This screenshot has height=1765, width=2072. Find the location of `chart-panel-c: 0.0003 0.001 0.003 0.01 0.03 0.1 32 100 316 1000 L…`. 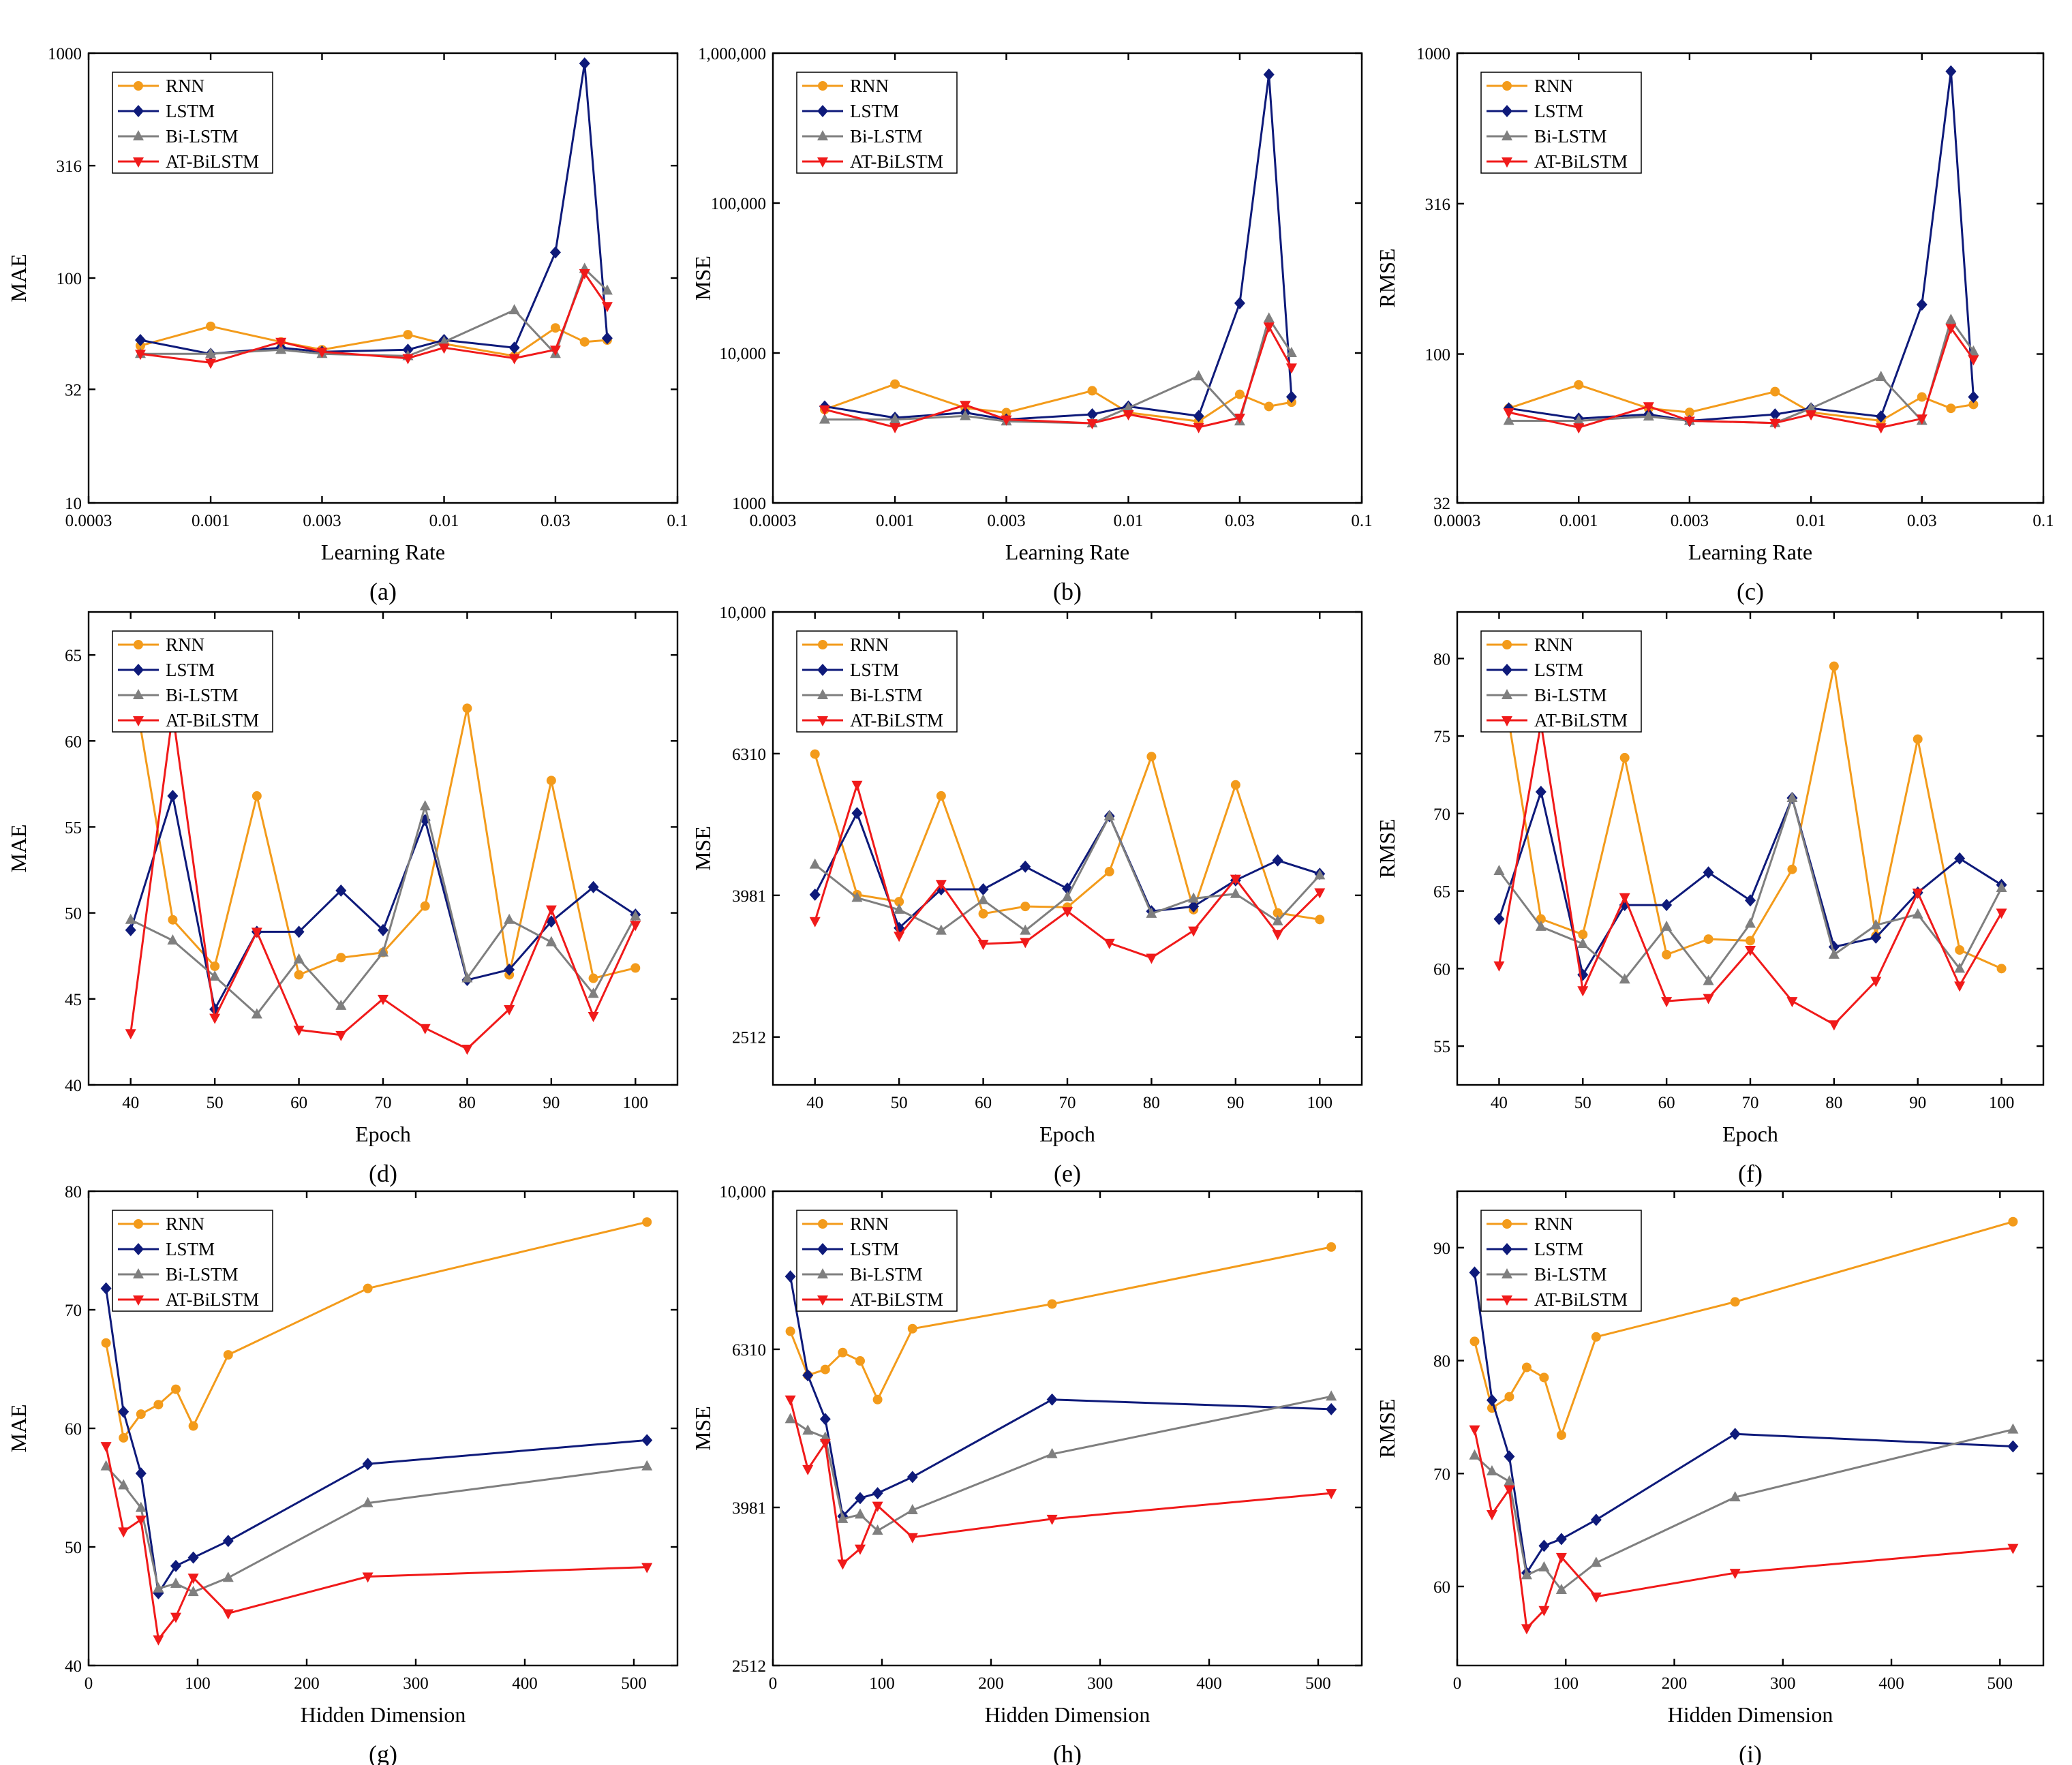

chart-panel-c: 0.0003 0.001 0.003 0.01 0.03 0.1 32 100 316 1000 L… is located at coordinates (1714, 325).